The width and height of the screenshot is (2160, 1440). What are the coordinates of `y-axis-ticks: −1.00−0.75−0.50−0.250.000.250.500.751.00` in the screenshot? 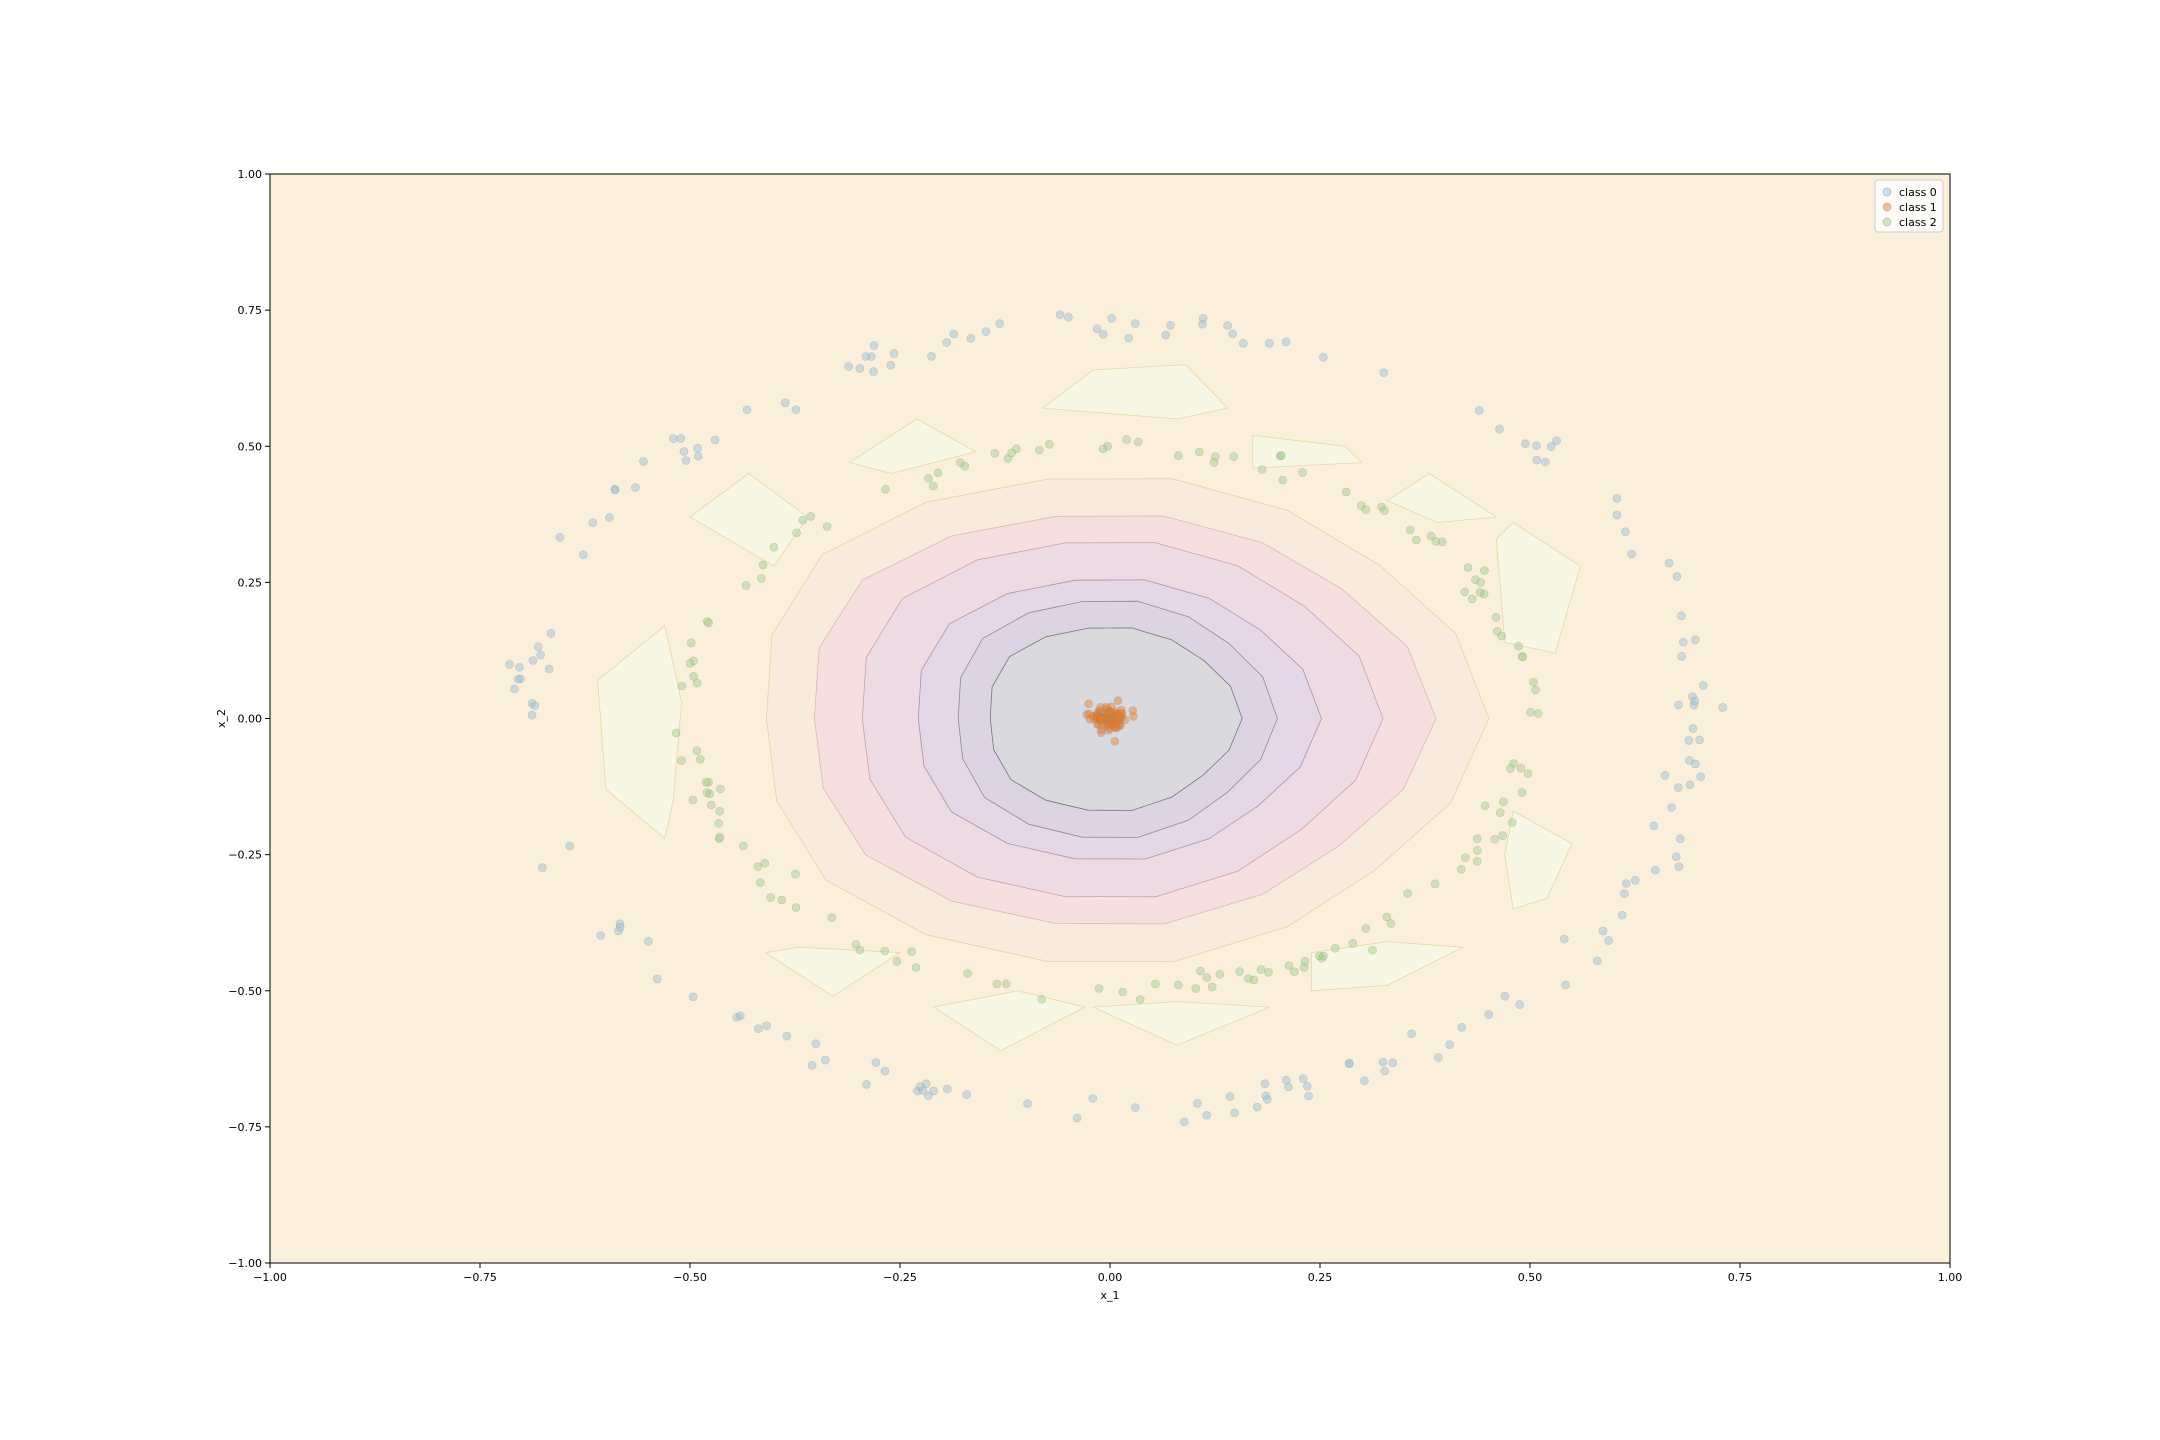 It's located at (249, 719).